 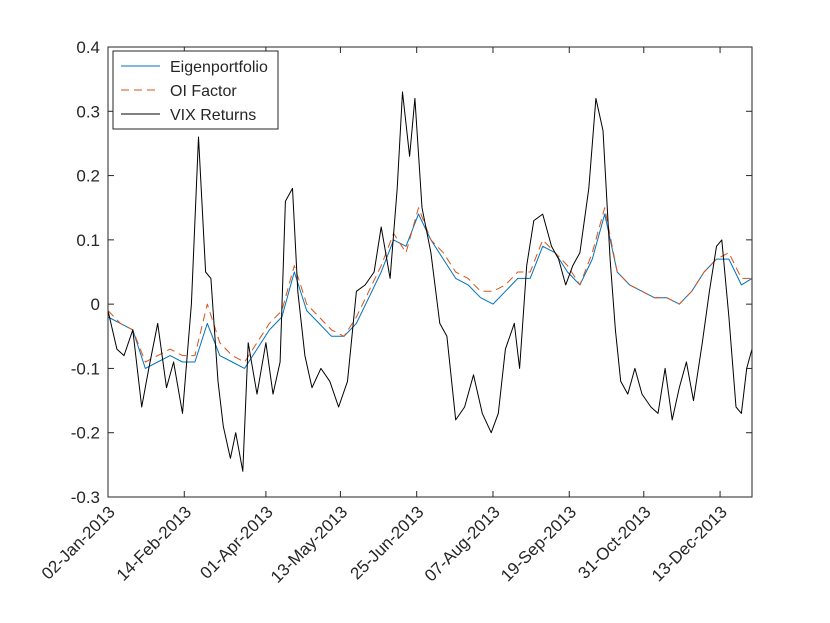 I want to click on y-tick-label: 0.2, so click(x=88, y=176).